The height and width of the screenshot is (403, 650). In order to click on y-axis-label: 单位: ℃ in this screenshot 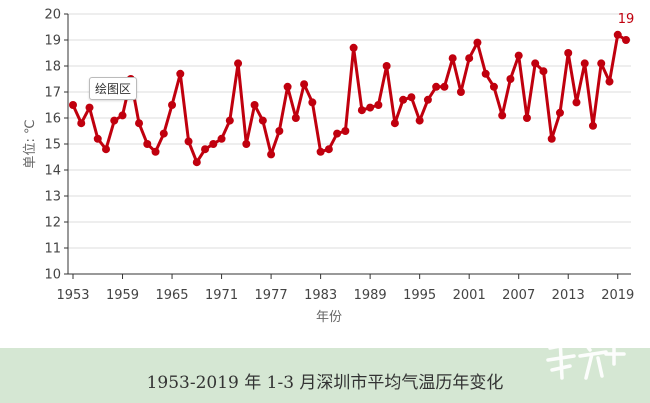, I will do `click(30, 143)`.